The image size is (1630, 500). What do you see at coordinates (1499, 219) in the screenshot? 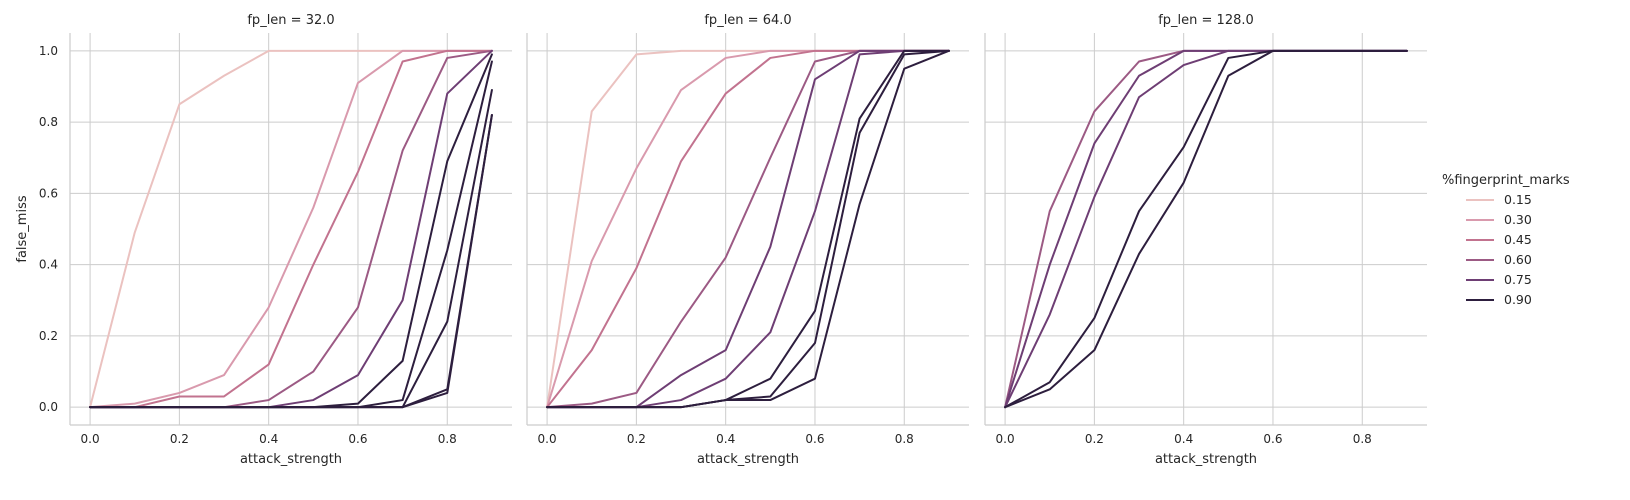
I see `legend-item: 0.30` at bounding box center [1499, 219].